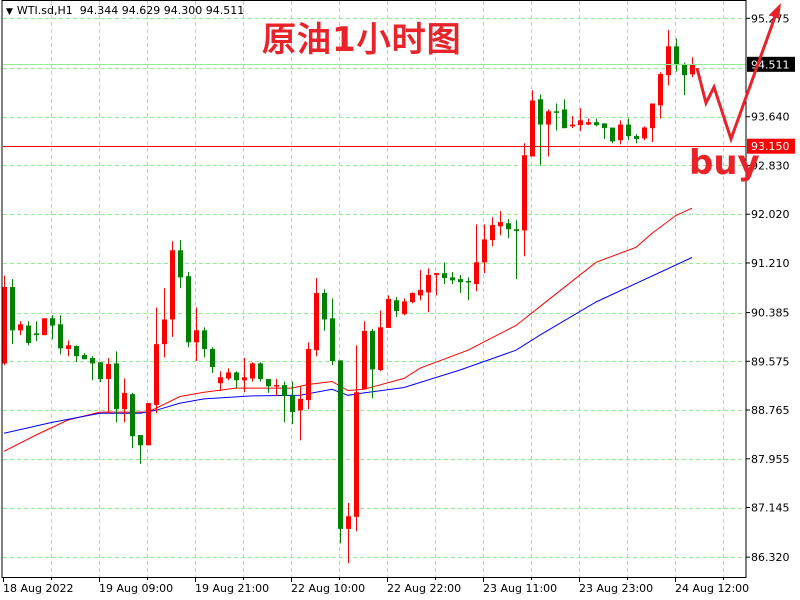  Describe the element at coordinates (374, 105) in the screenshot. I see `price-lines` at that location.